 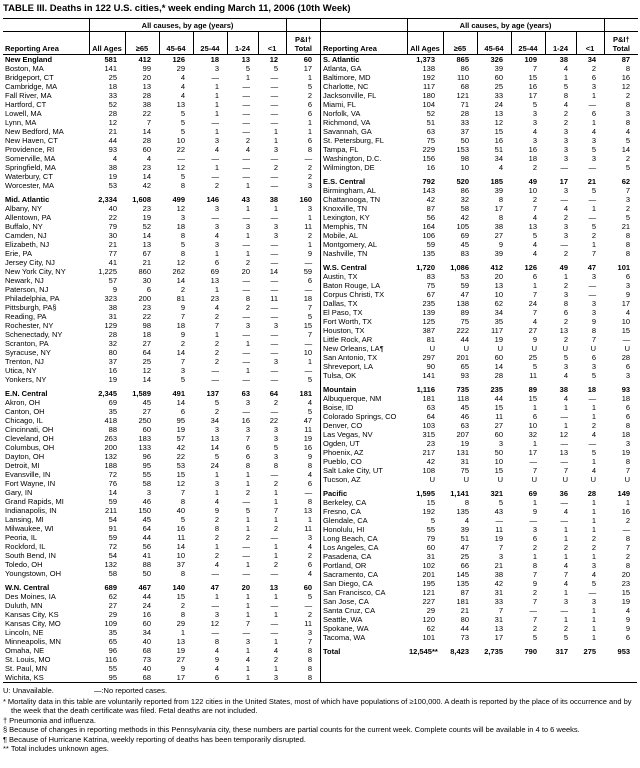 I want to click on city-row: Kansas City, KS 29 16 8 3 1 1 2, so click(x=161, y=614).